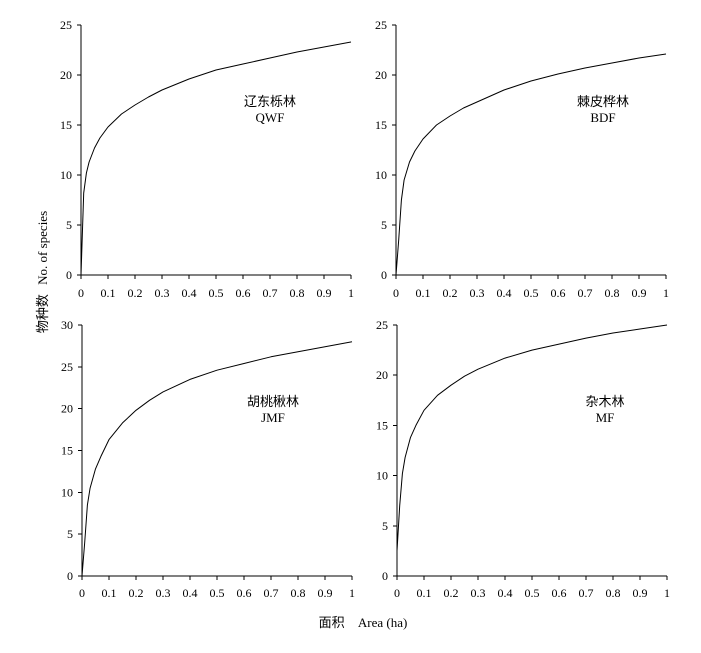  What do you see at coordinates (273, 417) in the screenshot?
I see `forest-type-code: JMF` at bounding box center [273, 417].